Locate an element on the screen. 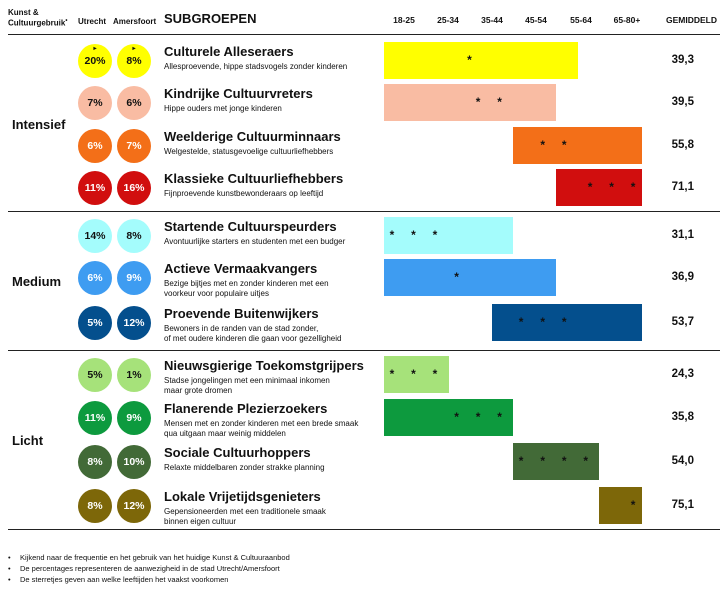 This screenshot has height=595, width=728. subgroup-name: Flanerende Plezierzoekers is located at coordinates (246, 408).